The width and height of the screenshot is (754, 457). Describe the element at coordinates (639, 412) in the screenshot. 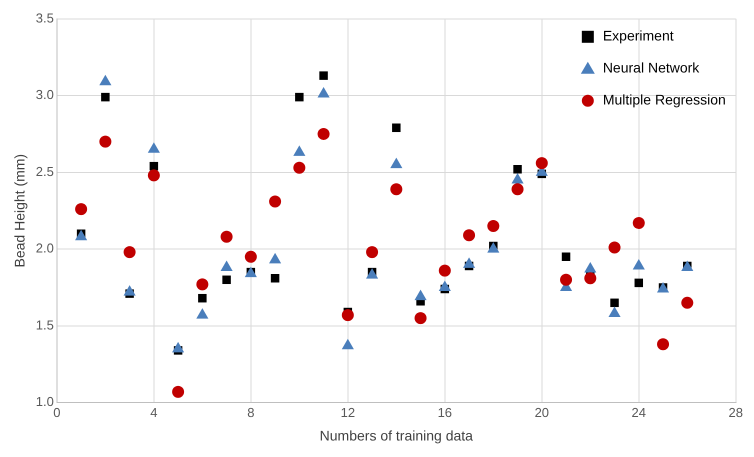

I see `x-tick-label: 24` at that location.